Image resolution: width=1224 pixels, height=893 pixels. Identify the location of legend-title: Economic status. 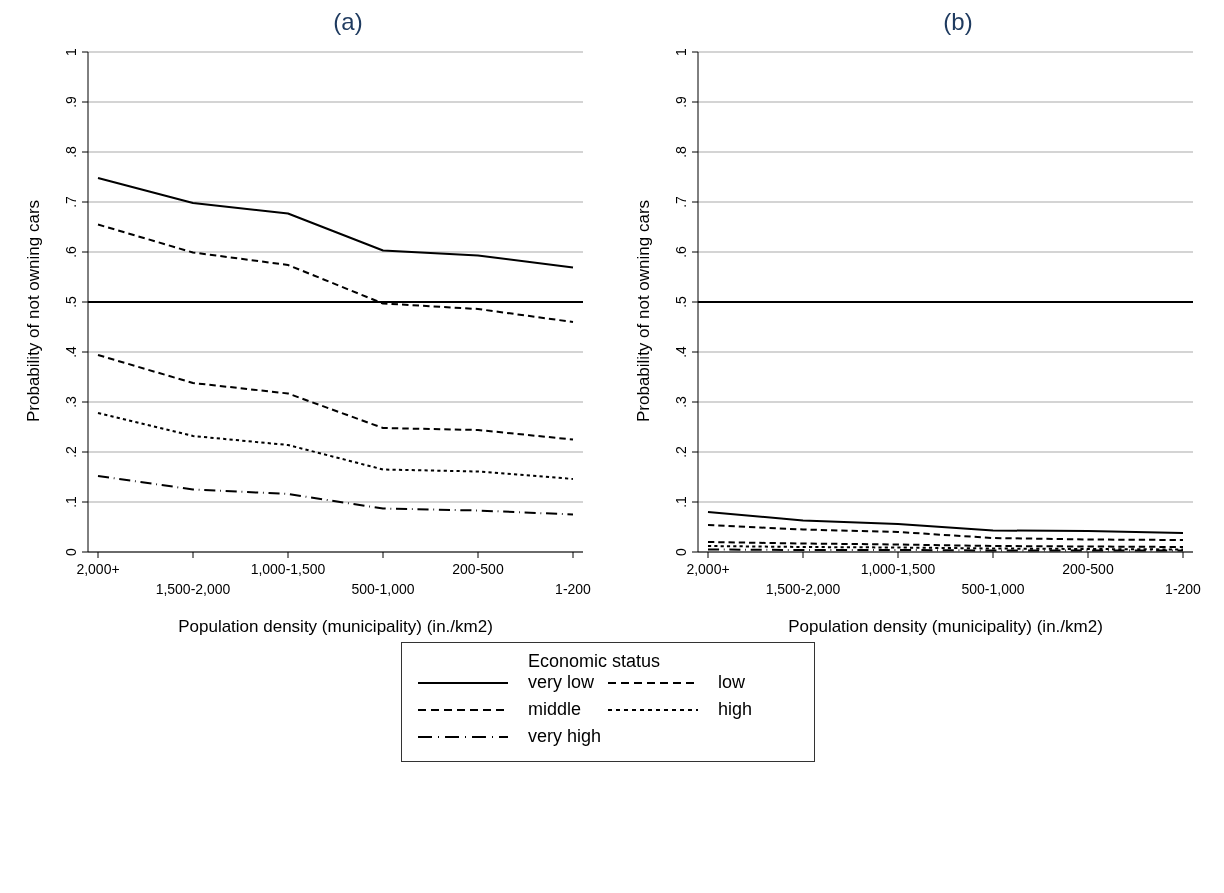
(594, 661).